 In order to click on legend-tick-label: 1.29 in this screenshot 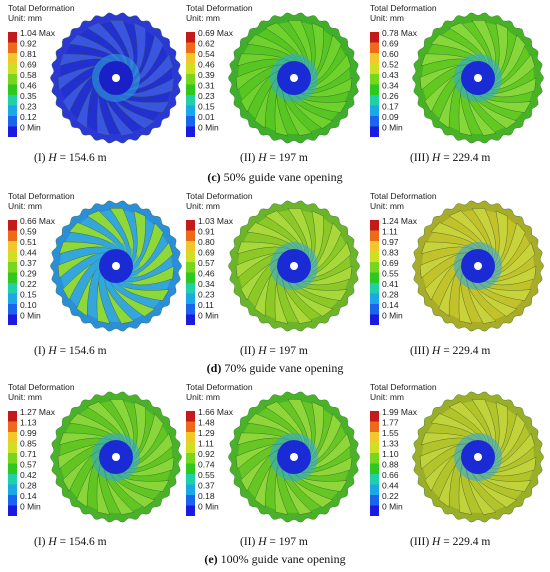, I will do `click(206, 433)`.